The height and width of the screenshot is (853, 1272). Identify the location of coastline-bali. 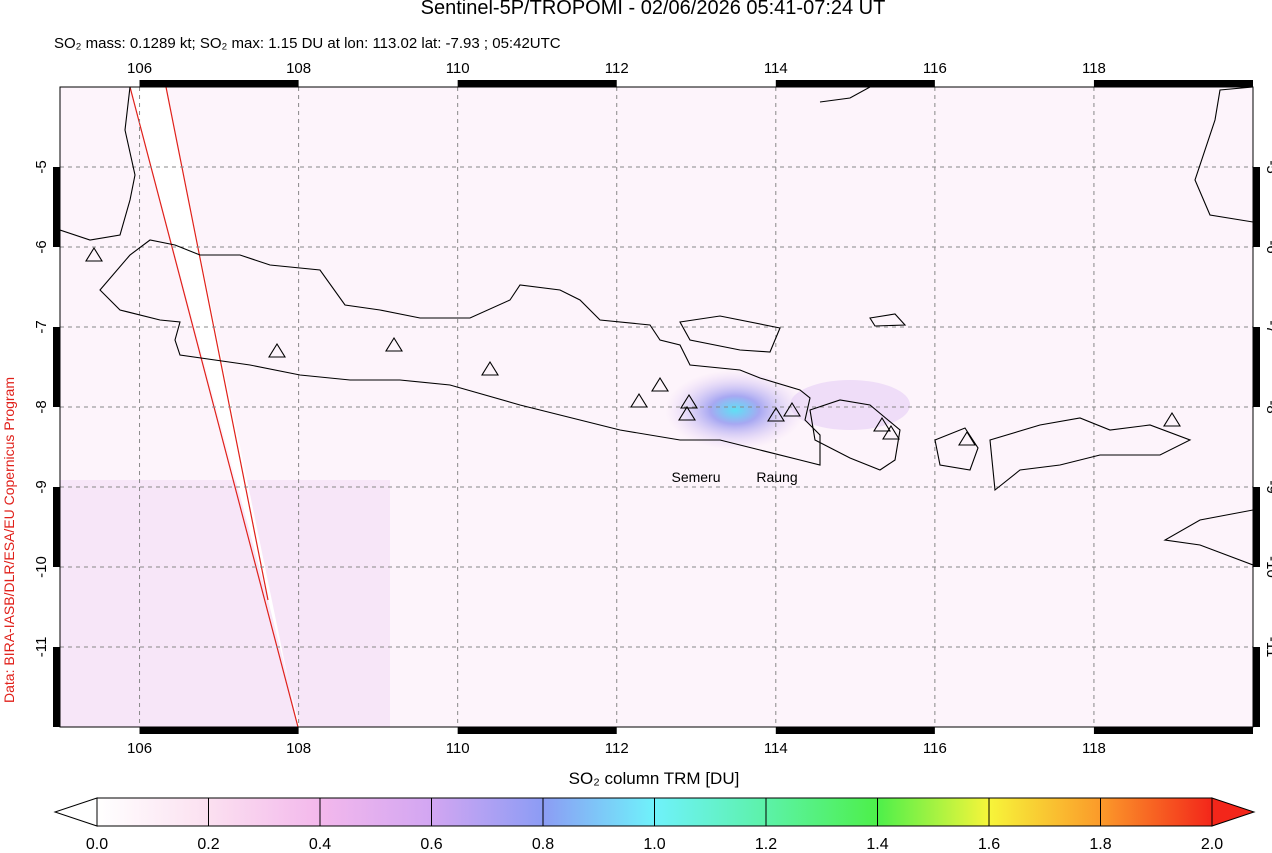
(855, 435).